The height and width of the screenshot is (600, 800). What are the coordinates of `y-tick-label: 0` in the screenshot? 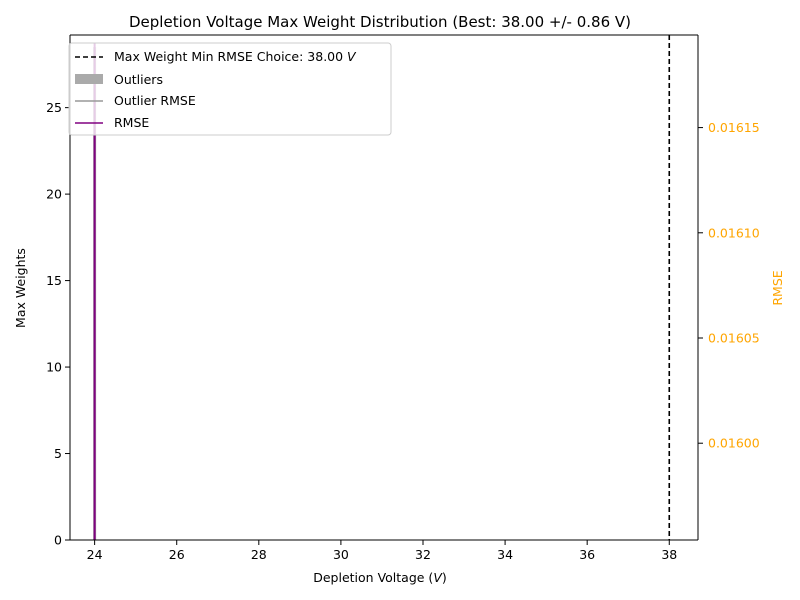 It's located at (58, 540).